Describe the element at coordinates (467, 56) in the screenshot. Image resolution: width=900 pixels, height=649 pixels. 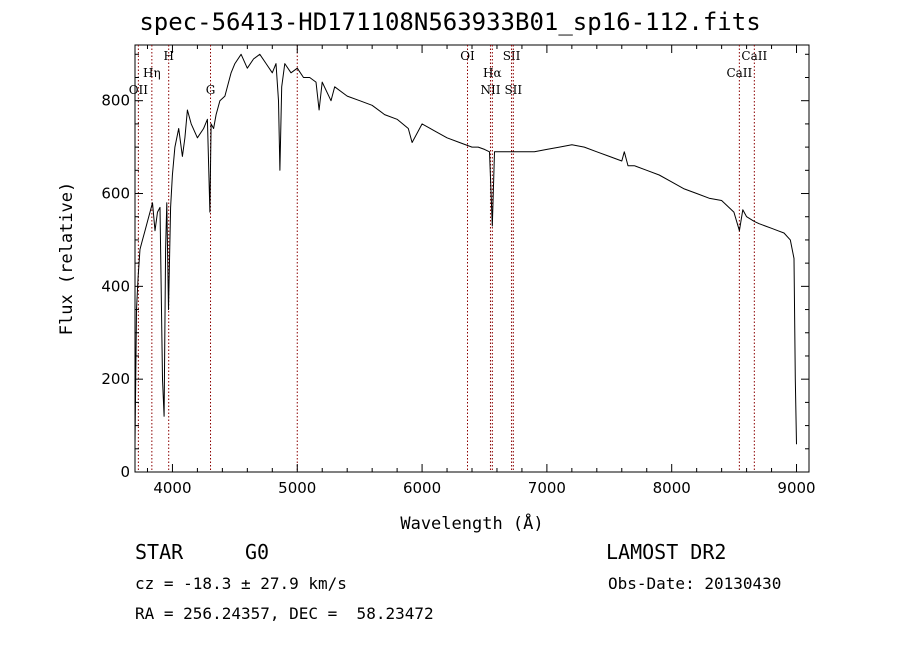
I see `spectral-line-label: OI` at that location.